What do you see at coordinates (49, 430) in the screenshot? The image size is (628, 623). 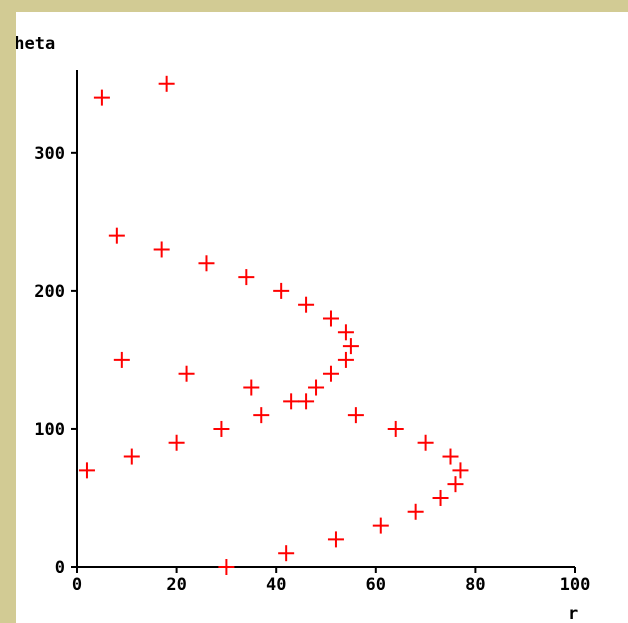 I see `y-tick-label: 100` at bounding box center [49, 430].